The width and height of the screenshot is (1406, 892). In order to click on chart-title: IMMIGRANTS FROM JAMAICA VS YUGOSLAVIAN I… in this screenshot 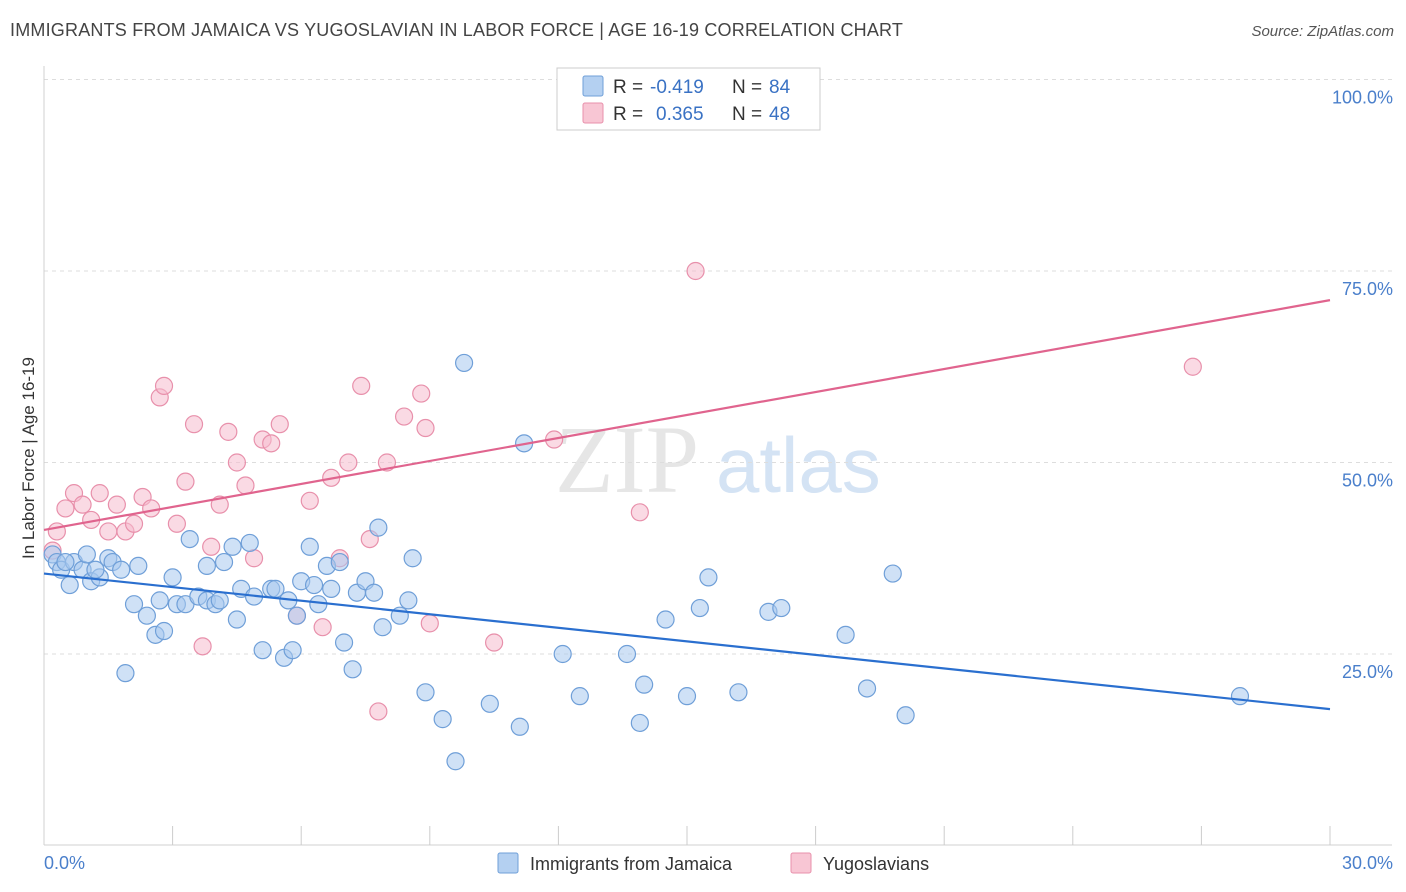, I will do `click(457, 30)`.